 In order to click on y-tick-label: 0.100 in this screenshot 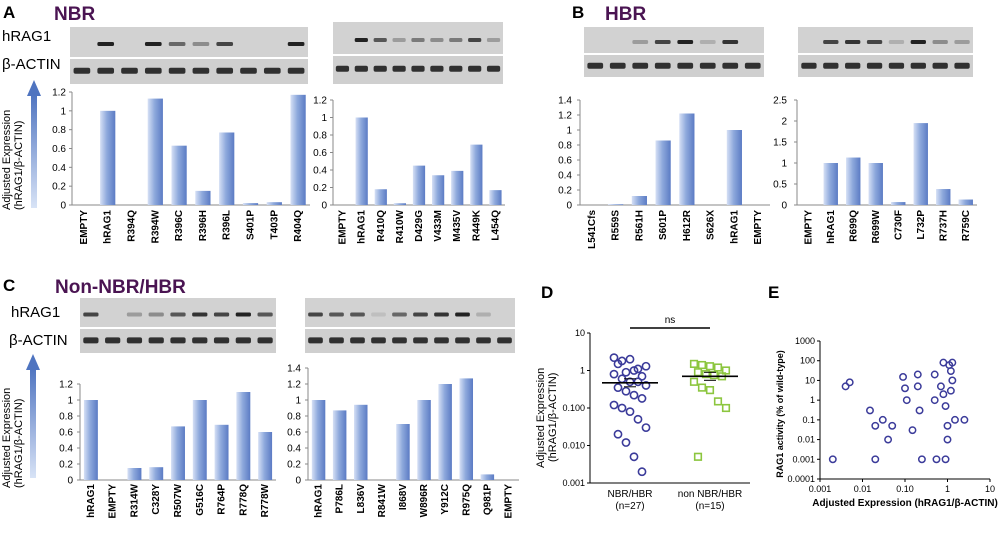, I will do `click(573, 408)`.